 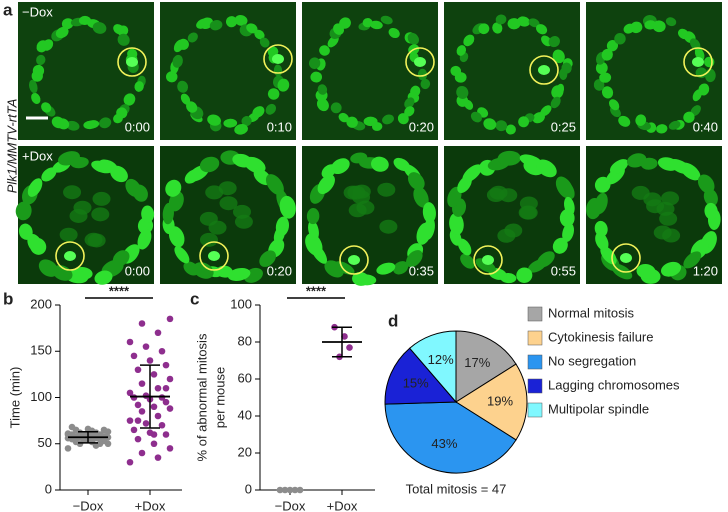 I want to click on x-tick-label: −Dox, so click(x=290, y=505).